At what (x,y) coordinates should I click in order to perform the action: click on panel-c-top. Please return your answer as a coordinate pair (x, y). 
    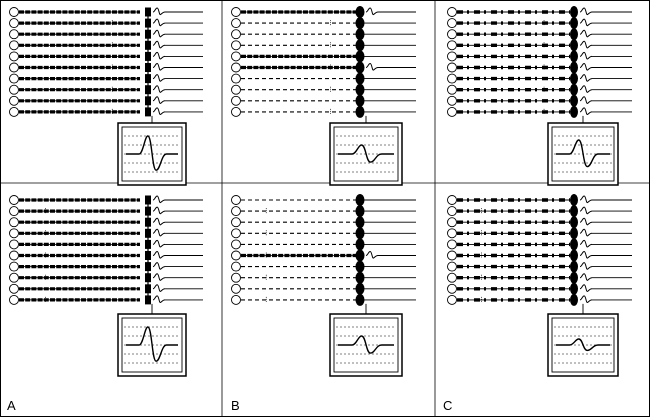
    Looking at the image, I should click on (539, 96).